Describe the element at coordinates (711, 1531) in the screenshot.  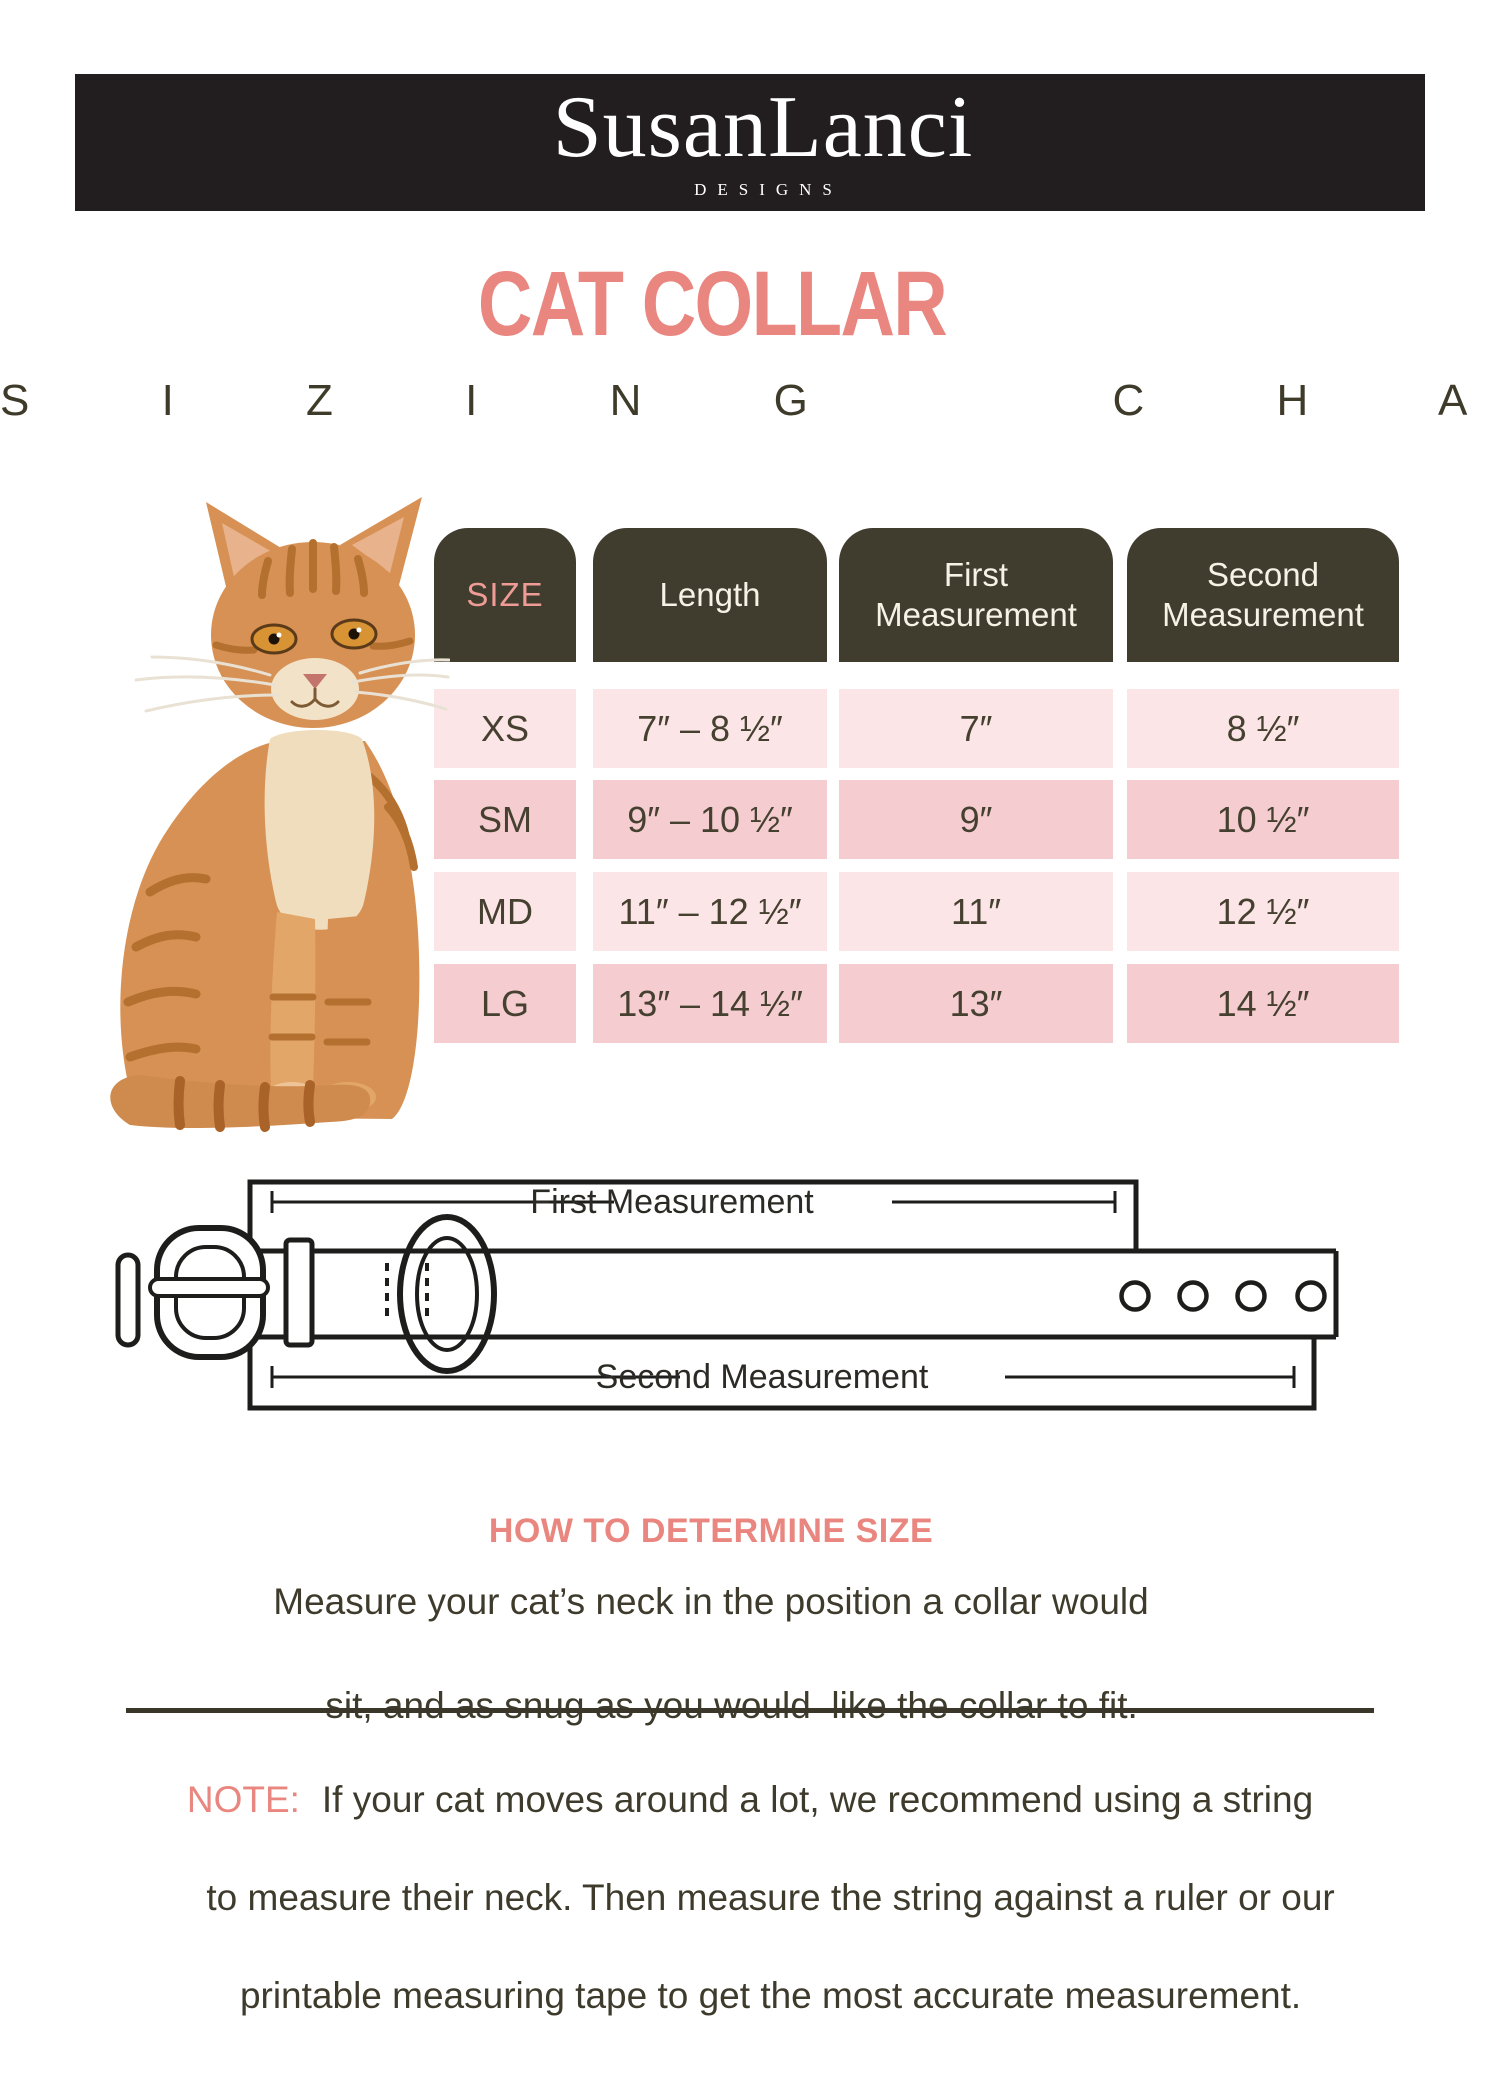
I see `howto-title: HOW TO DETERMINE SIZE` at that location.